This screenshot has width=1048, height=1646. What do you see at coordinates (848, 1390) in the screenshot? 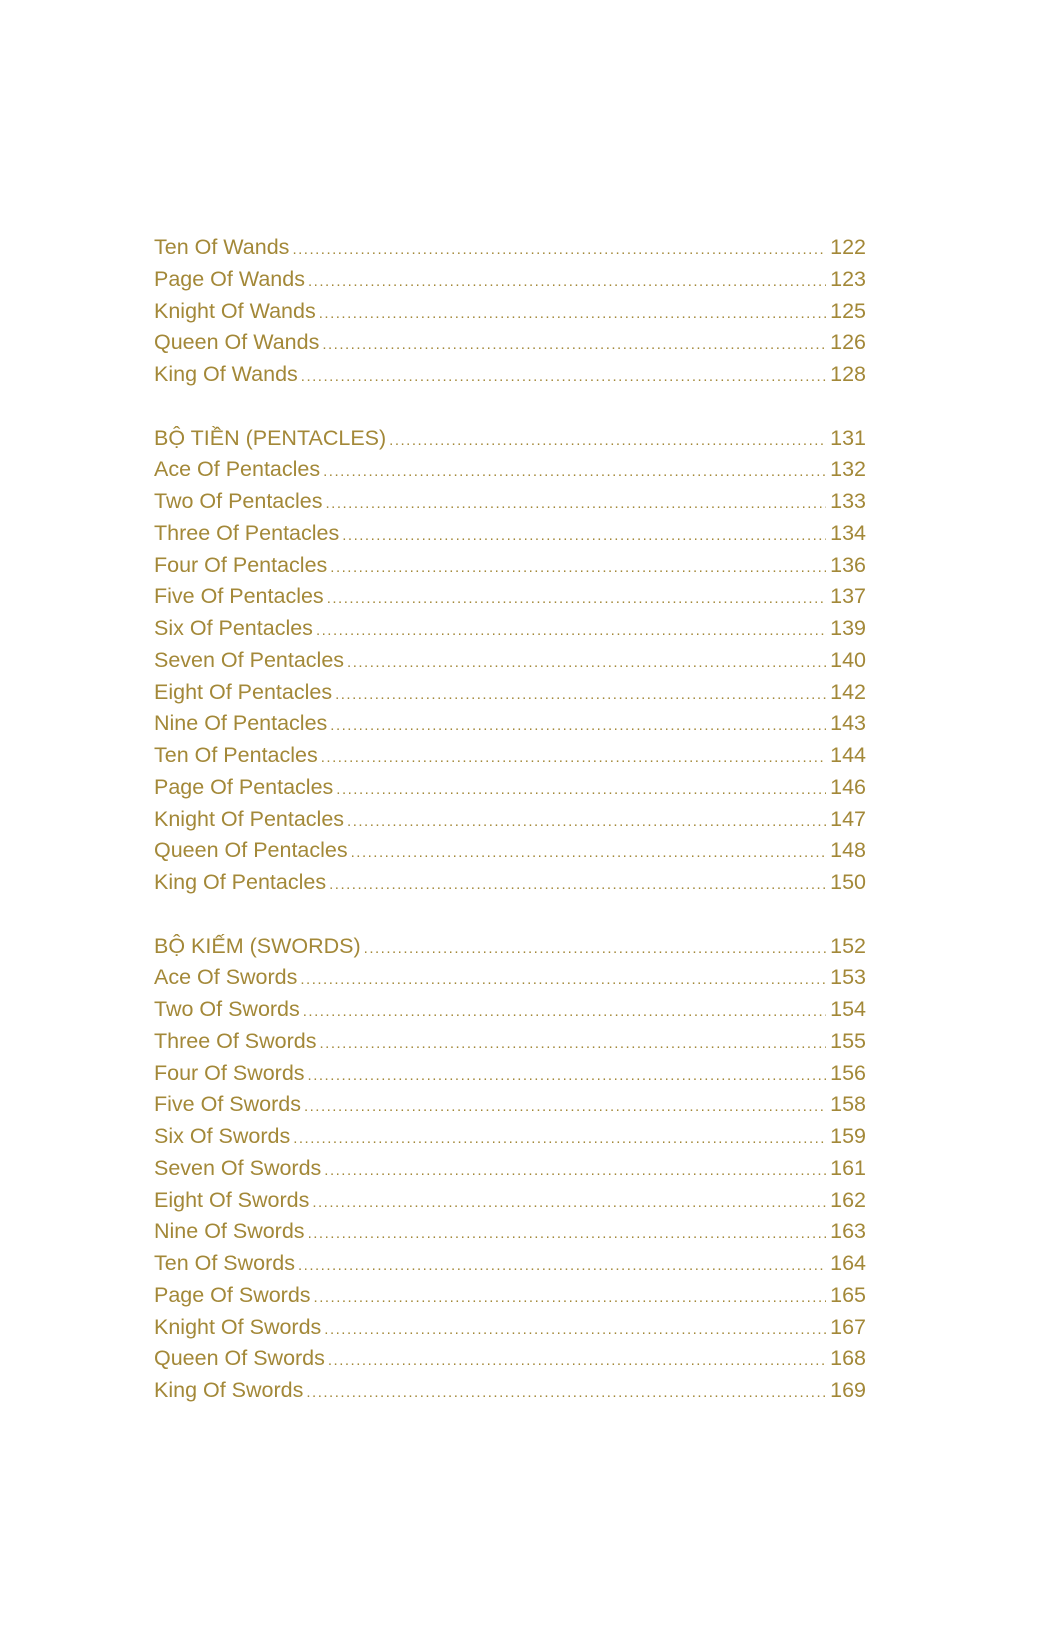
I see `page-number: 169` at bounding box center [848, 1390].